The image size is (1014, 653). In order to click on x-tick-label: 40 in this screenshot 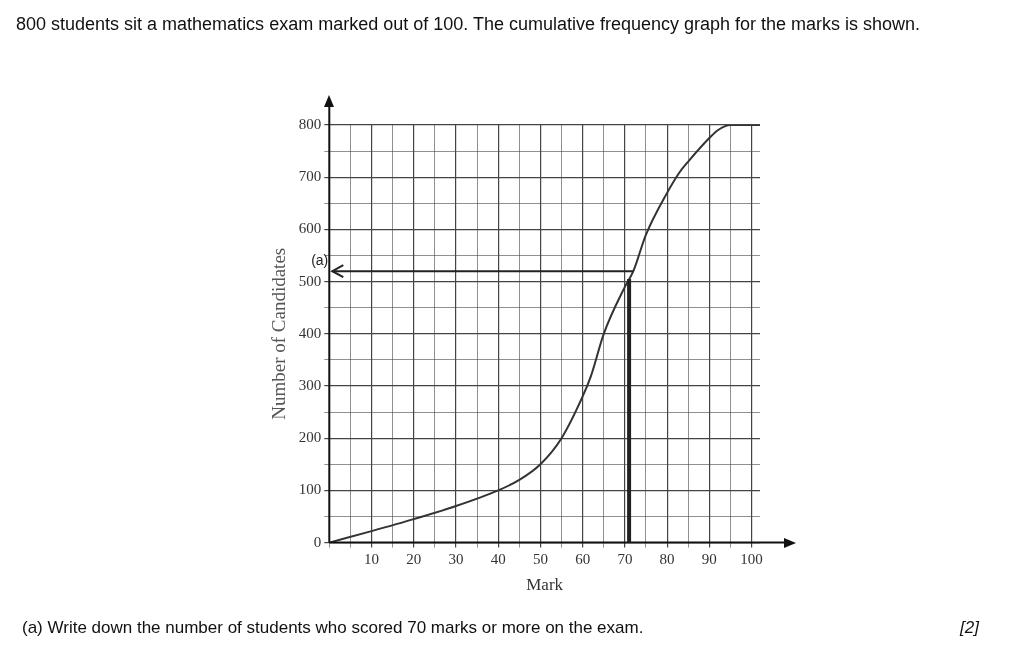, I will do `click(498, 558)`.